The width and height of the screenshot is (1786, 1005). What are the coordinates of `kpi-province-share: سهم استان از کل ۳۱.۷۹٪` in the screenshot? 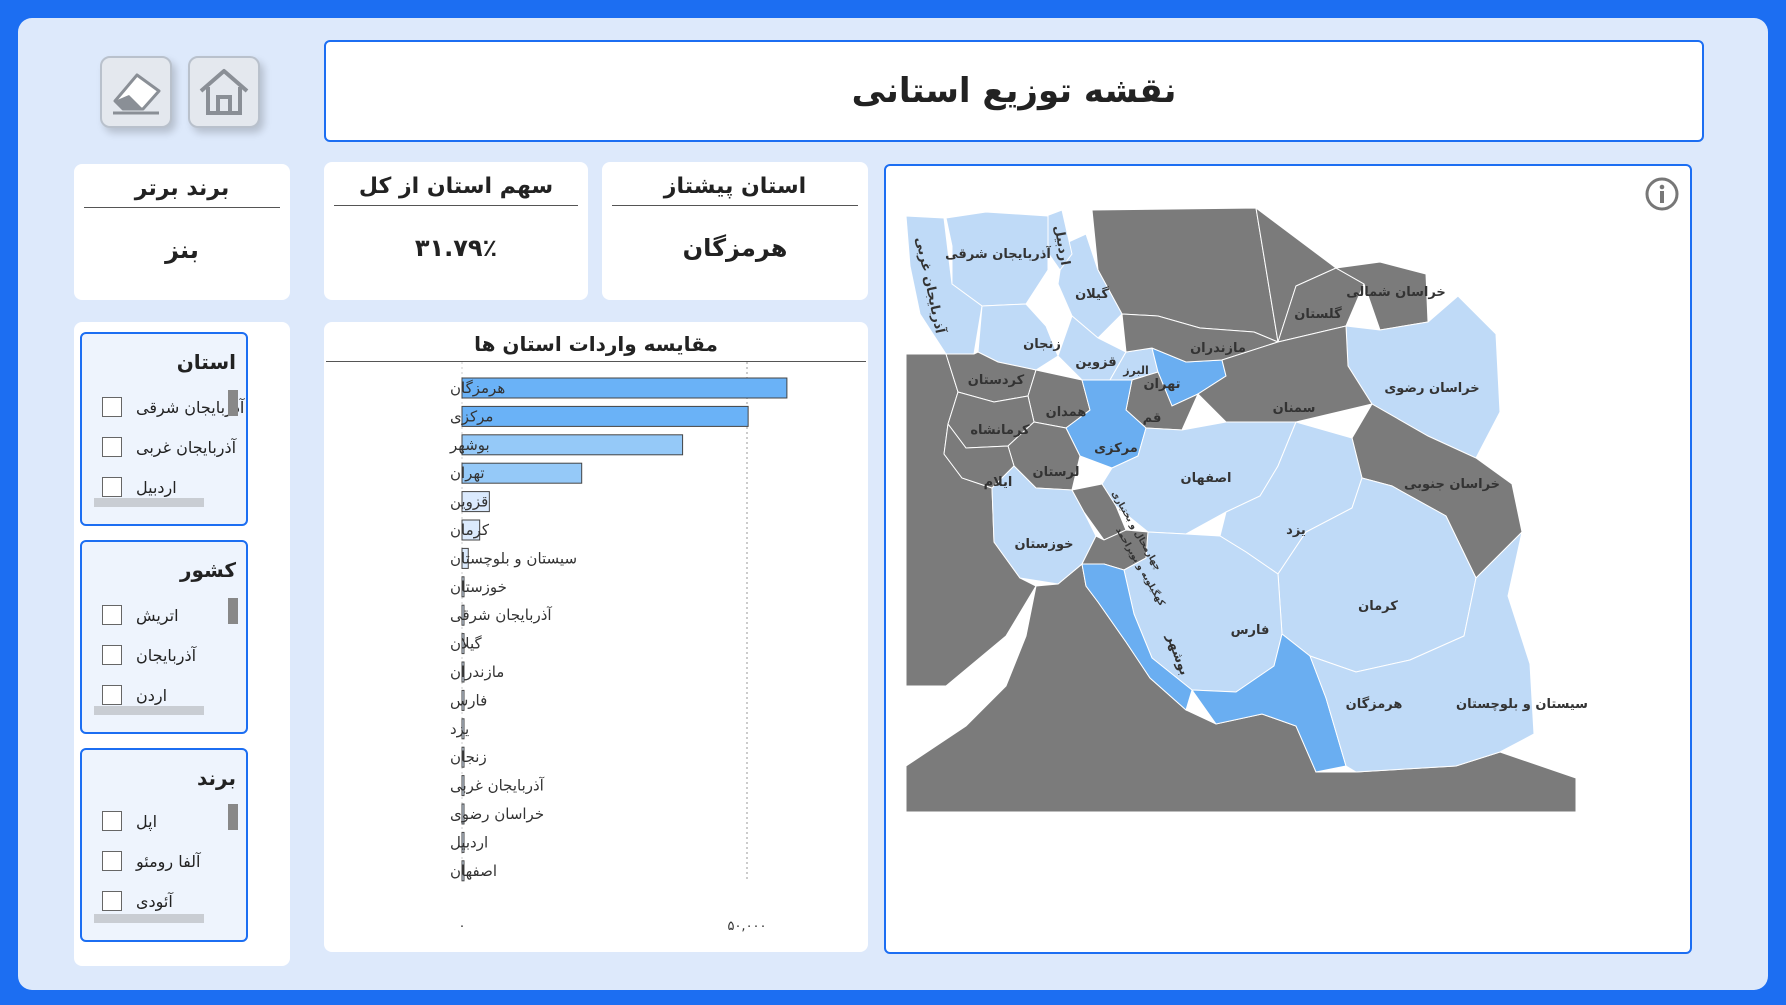 It's located at (456, 231).